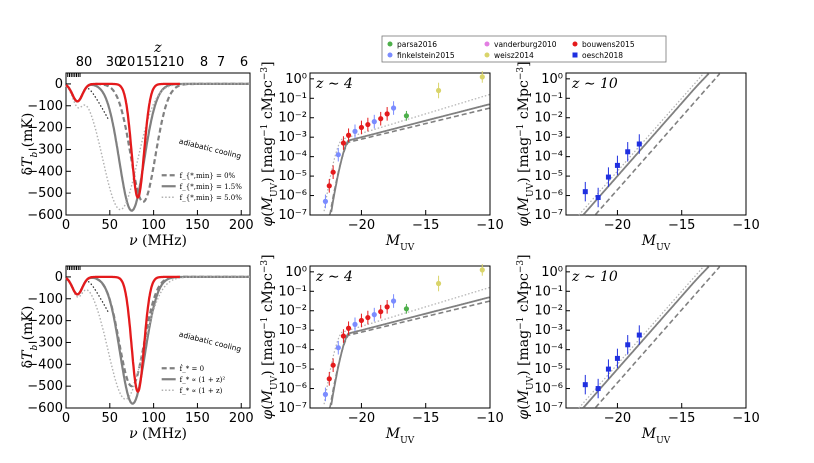  What do you see at coordinates (84, 62) in the screenshot?
I see `z-tick-label: 80` at bounding box center [84, 62].